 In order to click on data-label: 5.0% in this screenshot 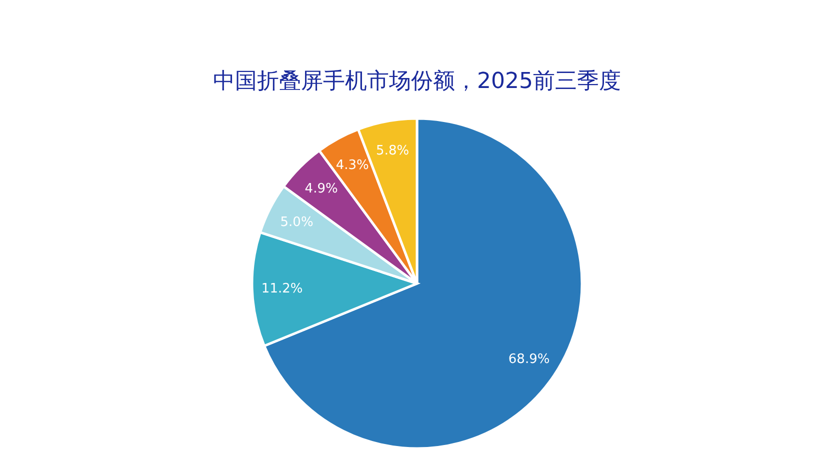, I will do `click(297, 222)`.